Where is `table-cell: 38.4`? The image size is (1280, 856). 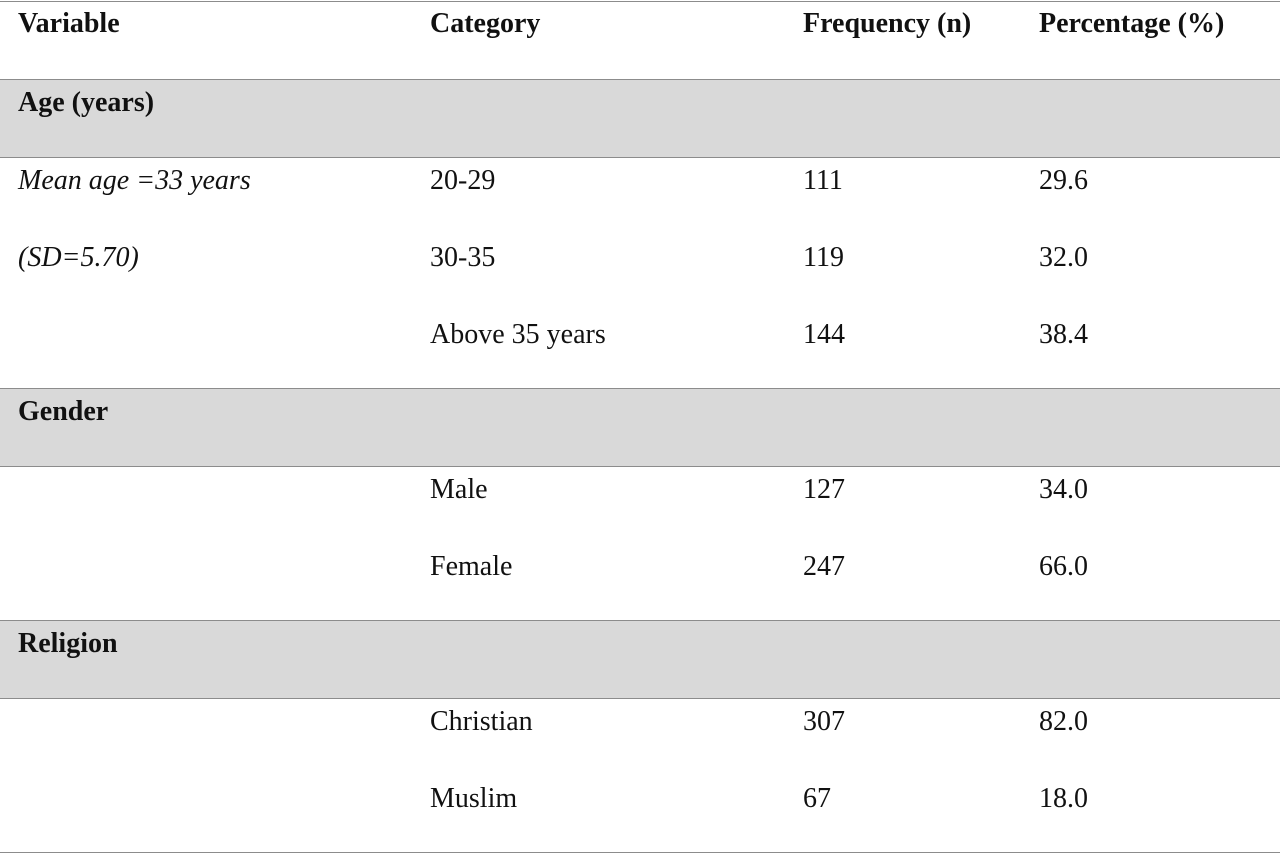 table-cell: 38.4 is located at coordinates (1063, 334).